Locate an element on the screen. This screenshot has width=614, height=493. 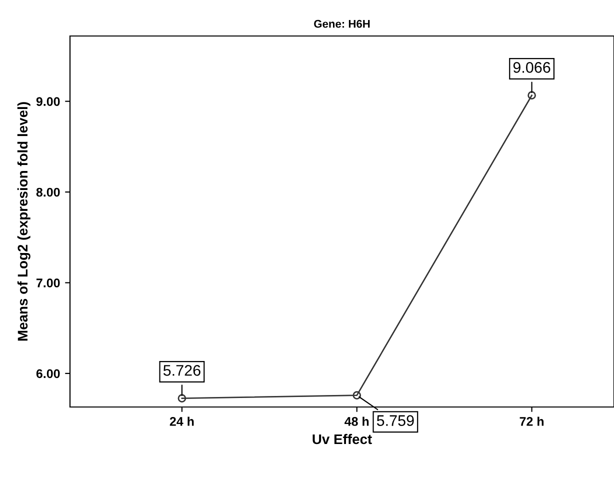
y-axis-title: Means of Log2 (expresion fold level) is located at coordinates (23, 221).